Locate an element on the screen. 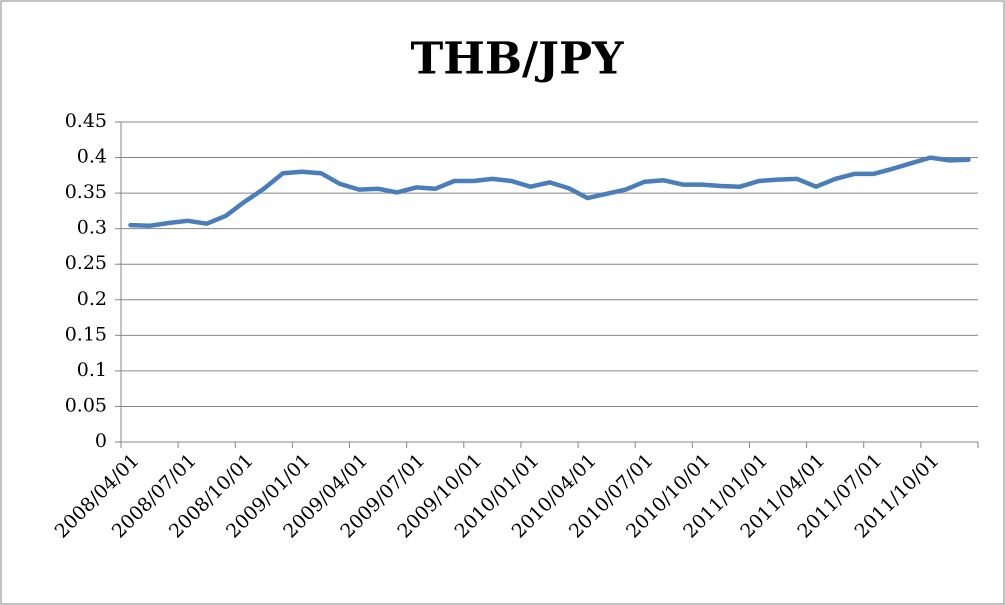  y-tick-label: 0.3 is located at coordinates (92, 228).